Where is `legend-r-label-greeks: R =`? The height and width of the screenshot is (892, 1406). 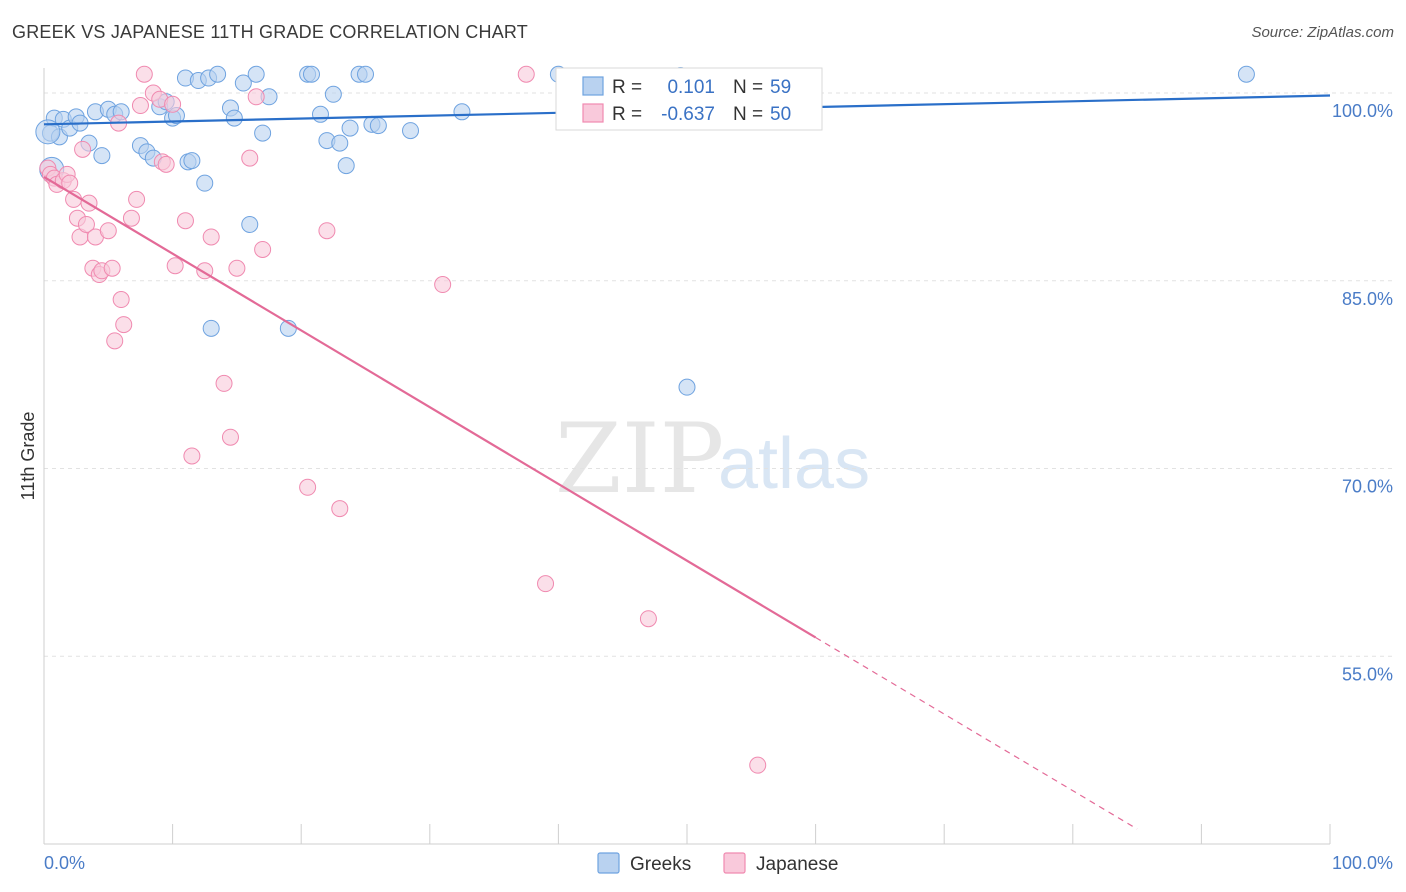 legend-r-label-greeks: R = is located at coordinates (627, 87).